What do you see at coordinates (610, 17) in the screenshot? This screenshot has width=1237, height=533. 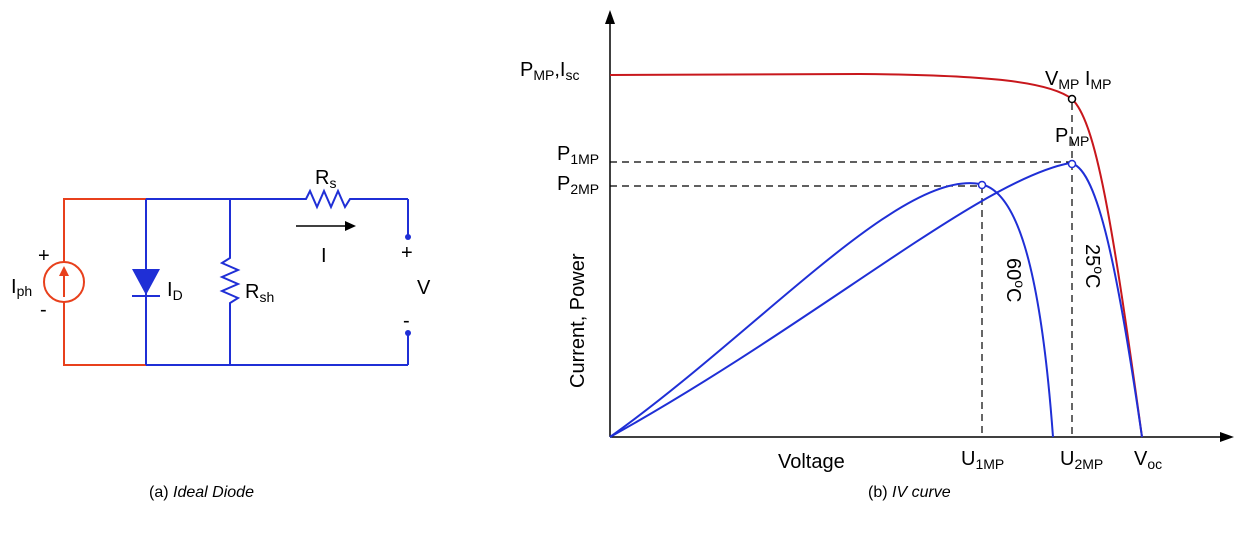 I see `y-axis-arrow` at bounding box center [610, 17].